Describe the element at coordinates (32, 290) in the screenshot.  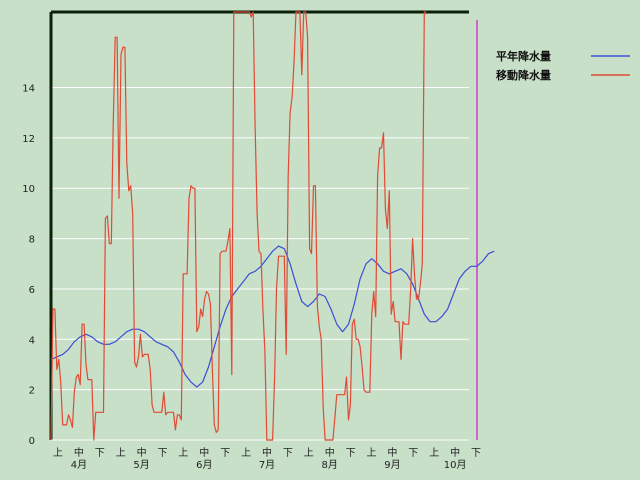
I see `y-tick-label: 6` at that location.